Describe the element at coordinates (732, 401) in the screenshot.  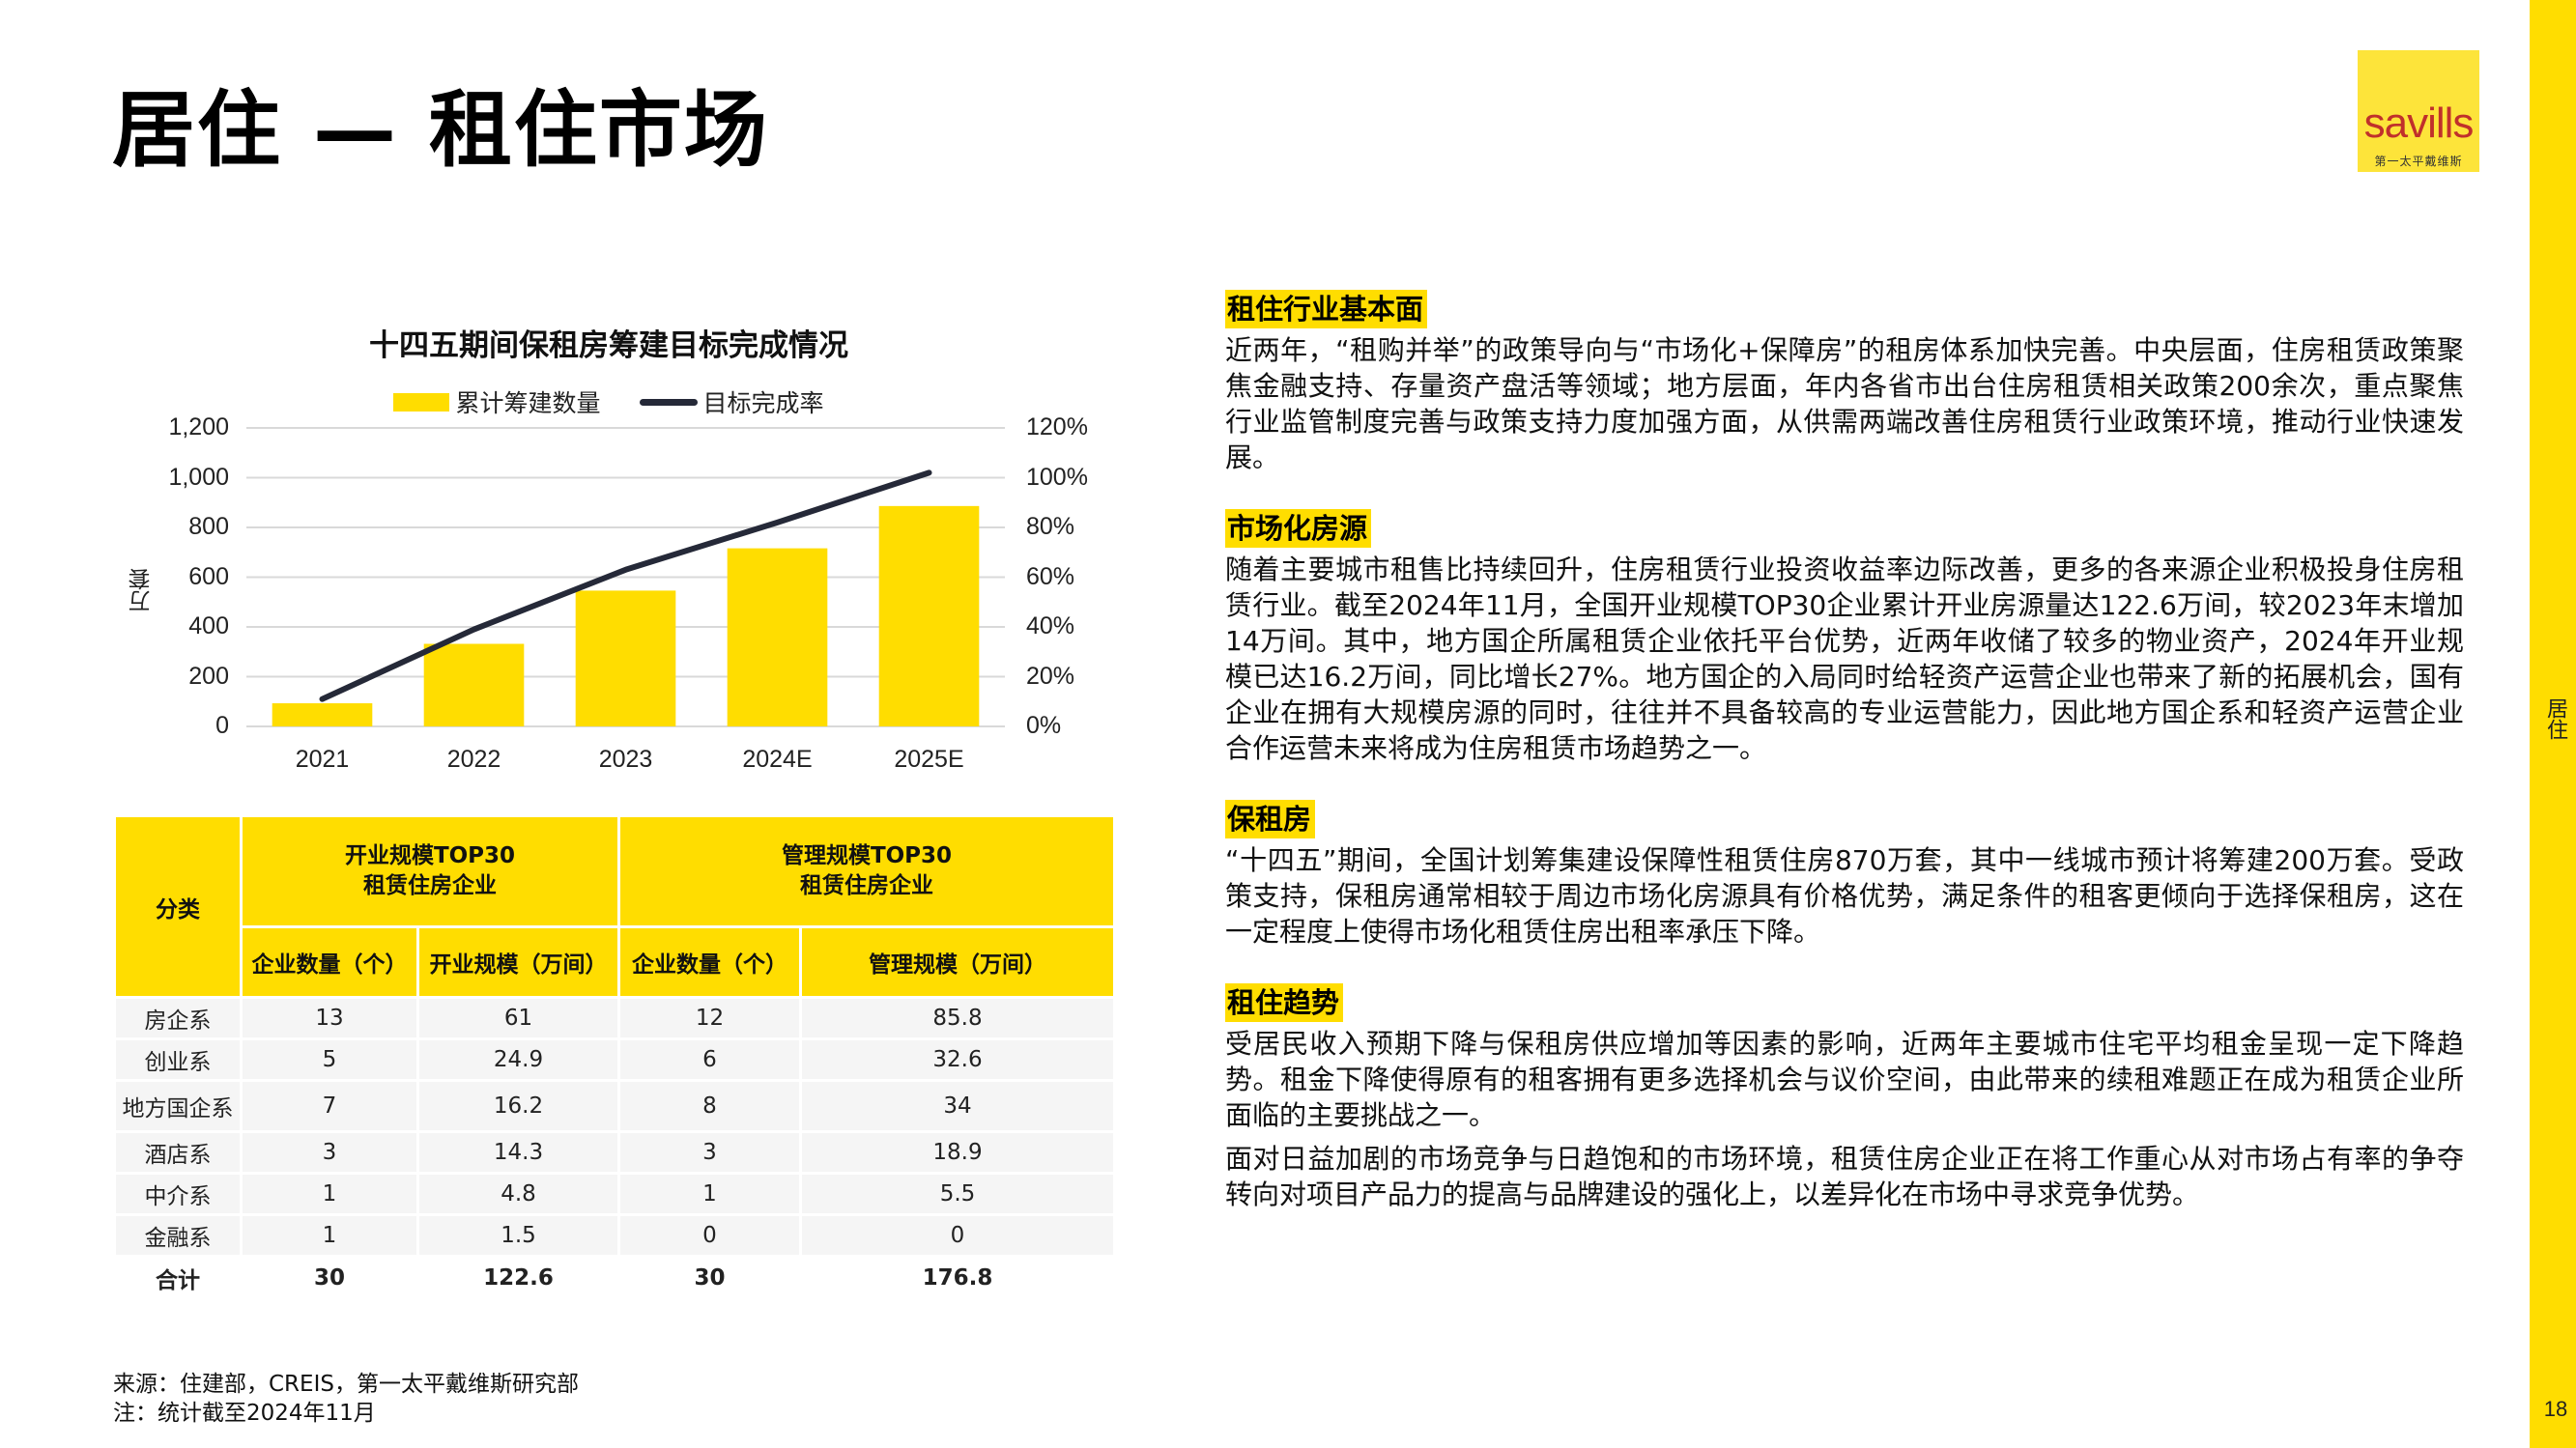
I see `legend-item-line: 目标完成率` at that location.